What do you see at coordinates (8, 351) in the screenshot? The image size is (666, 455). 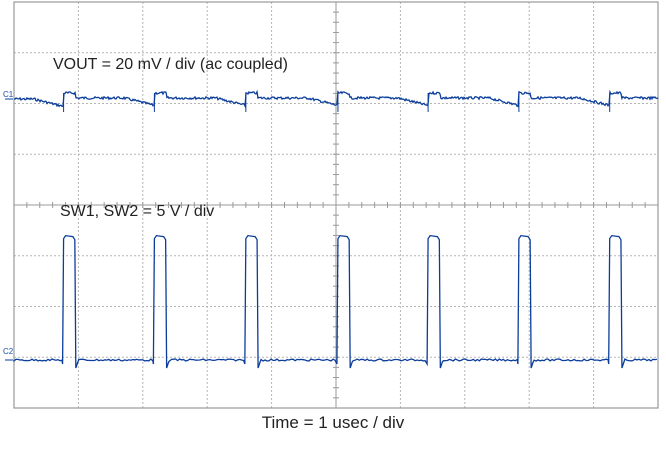 I see `c2-marker: C2` at bounding box center [8, 351].